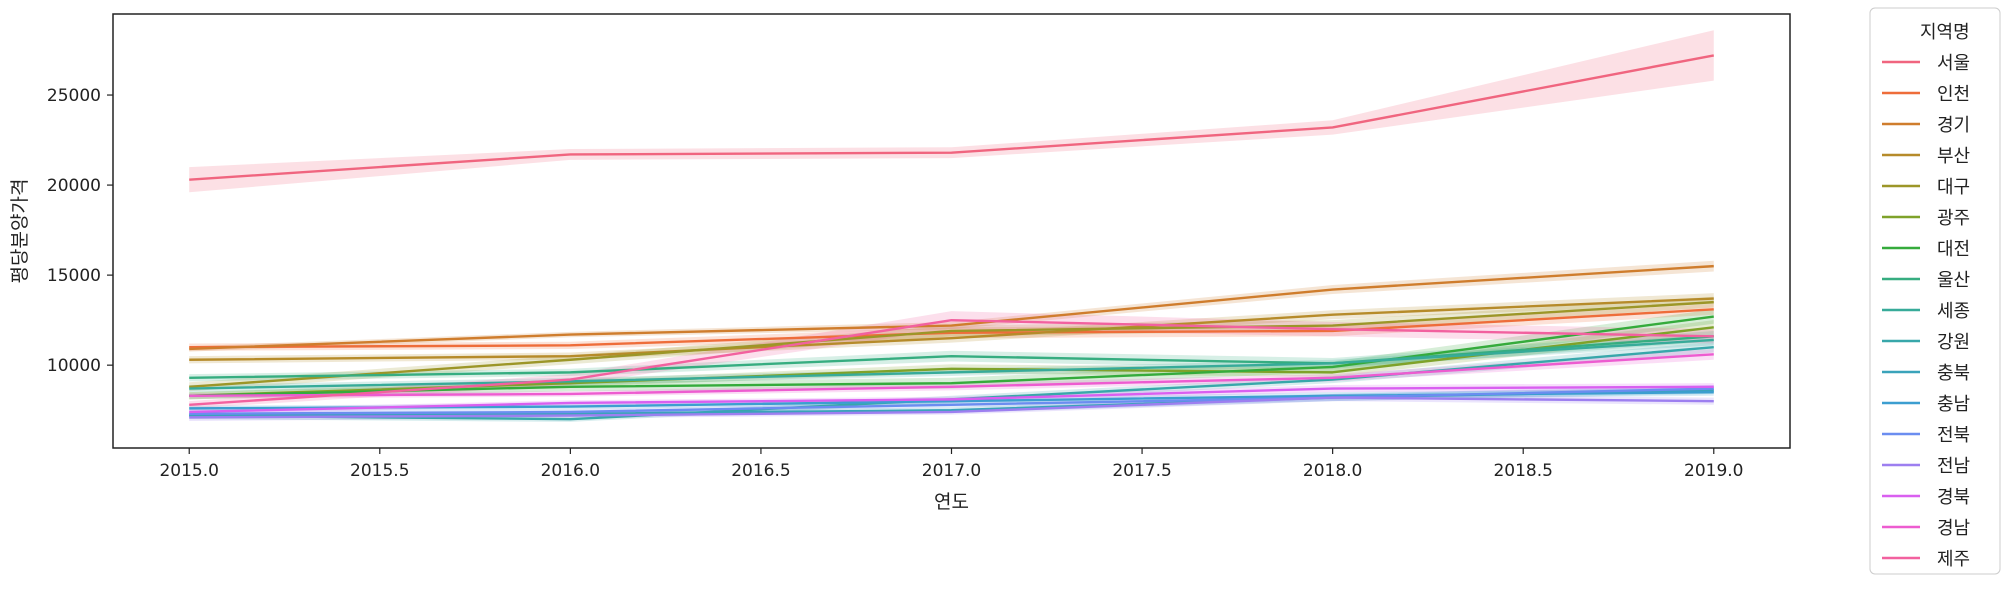 This screenshot has width=2016, height=592. What do you see at coordinates (1953, 559) in the screenshot?
I see `legend-item-label: 제주` at bounding box center [1953, 559].